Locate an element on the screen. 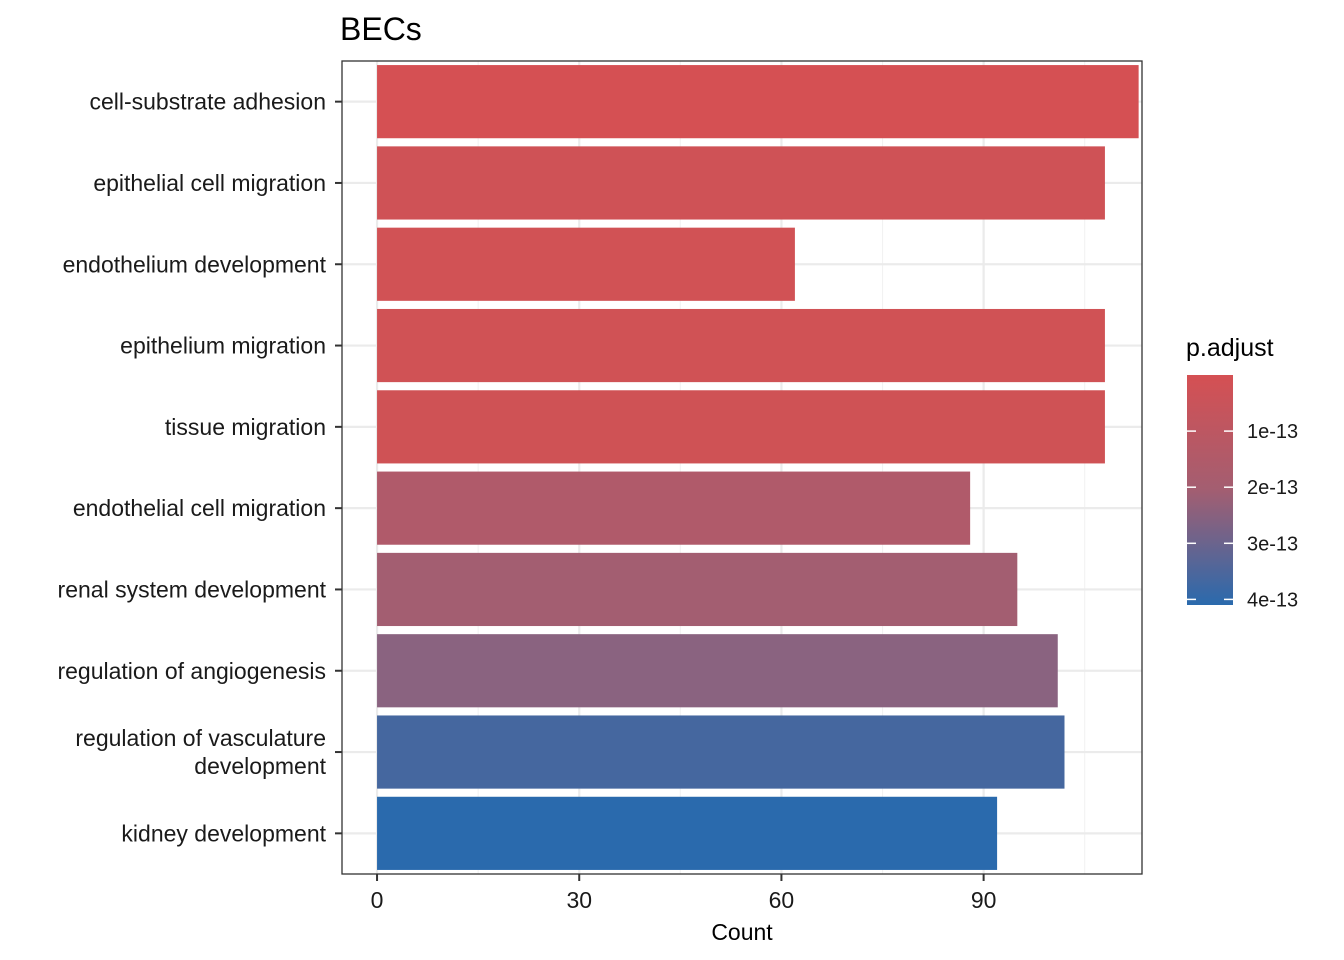 The height and width of the screenshot is (960, 1344). legend: p.adjust 1e-13 2e-13 3e-13 4e-13 is located at coordinates (1242, 472).